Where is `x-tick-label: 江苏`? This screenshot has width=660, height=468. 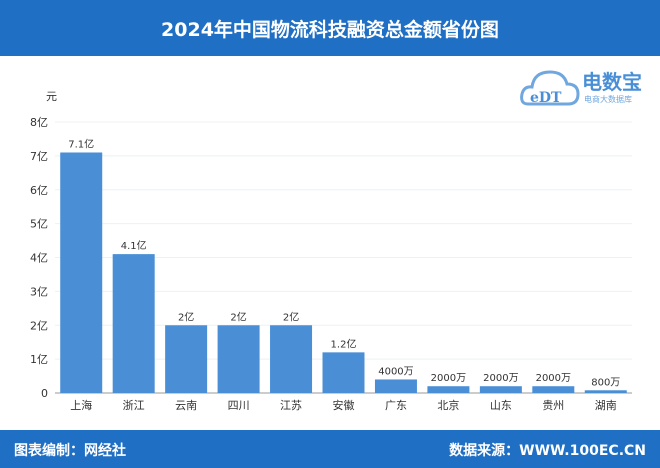
x-tick-label: 江苏 is located at coordinates (291, 405).